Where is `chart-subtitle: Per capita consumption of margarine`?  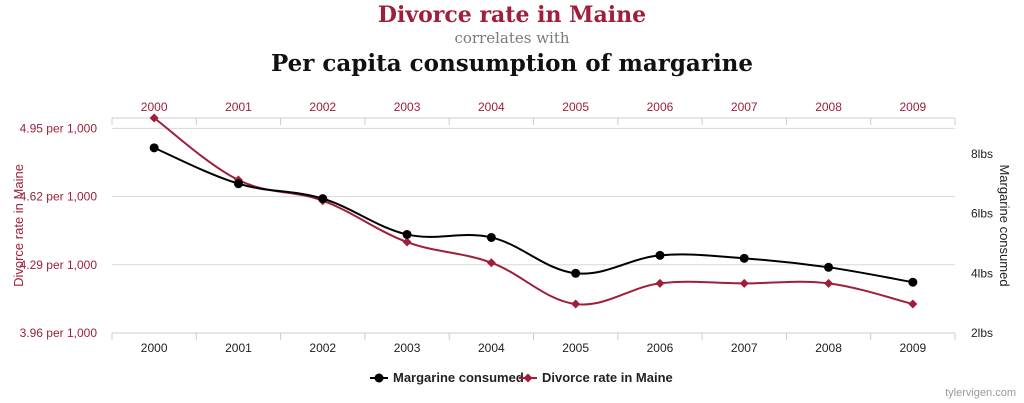
chart-subtitle: Per capita consumption of margarine is located at coordinates (512, 63).